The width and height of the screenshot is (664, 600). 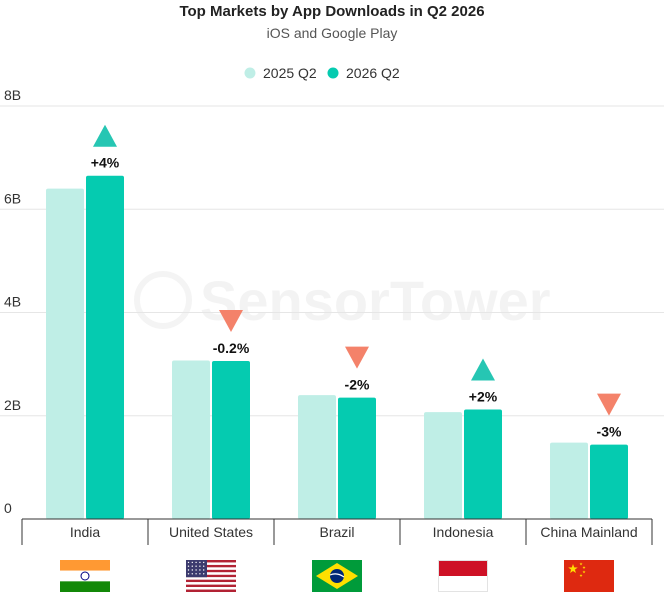 What do you see at coordinates (85, 532) in the screenshot?
I see `x-tick-label: India` at bounding box center [85, 532].